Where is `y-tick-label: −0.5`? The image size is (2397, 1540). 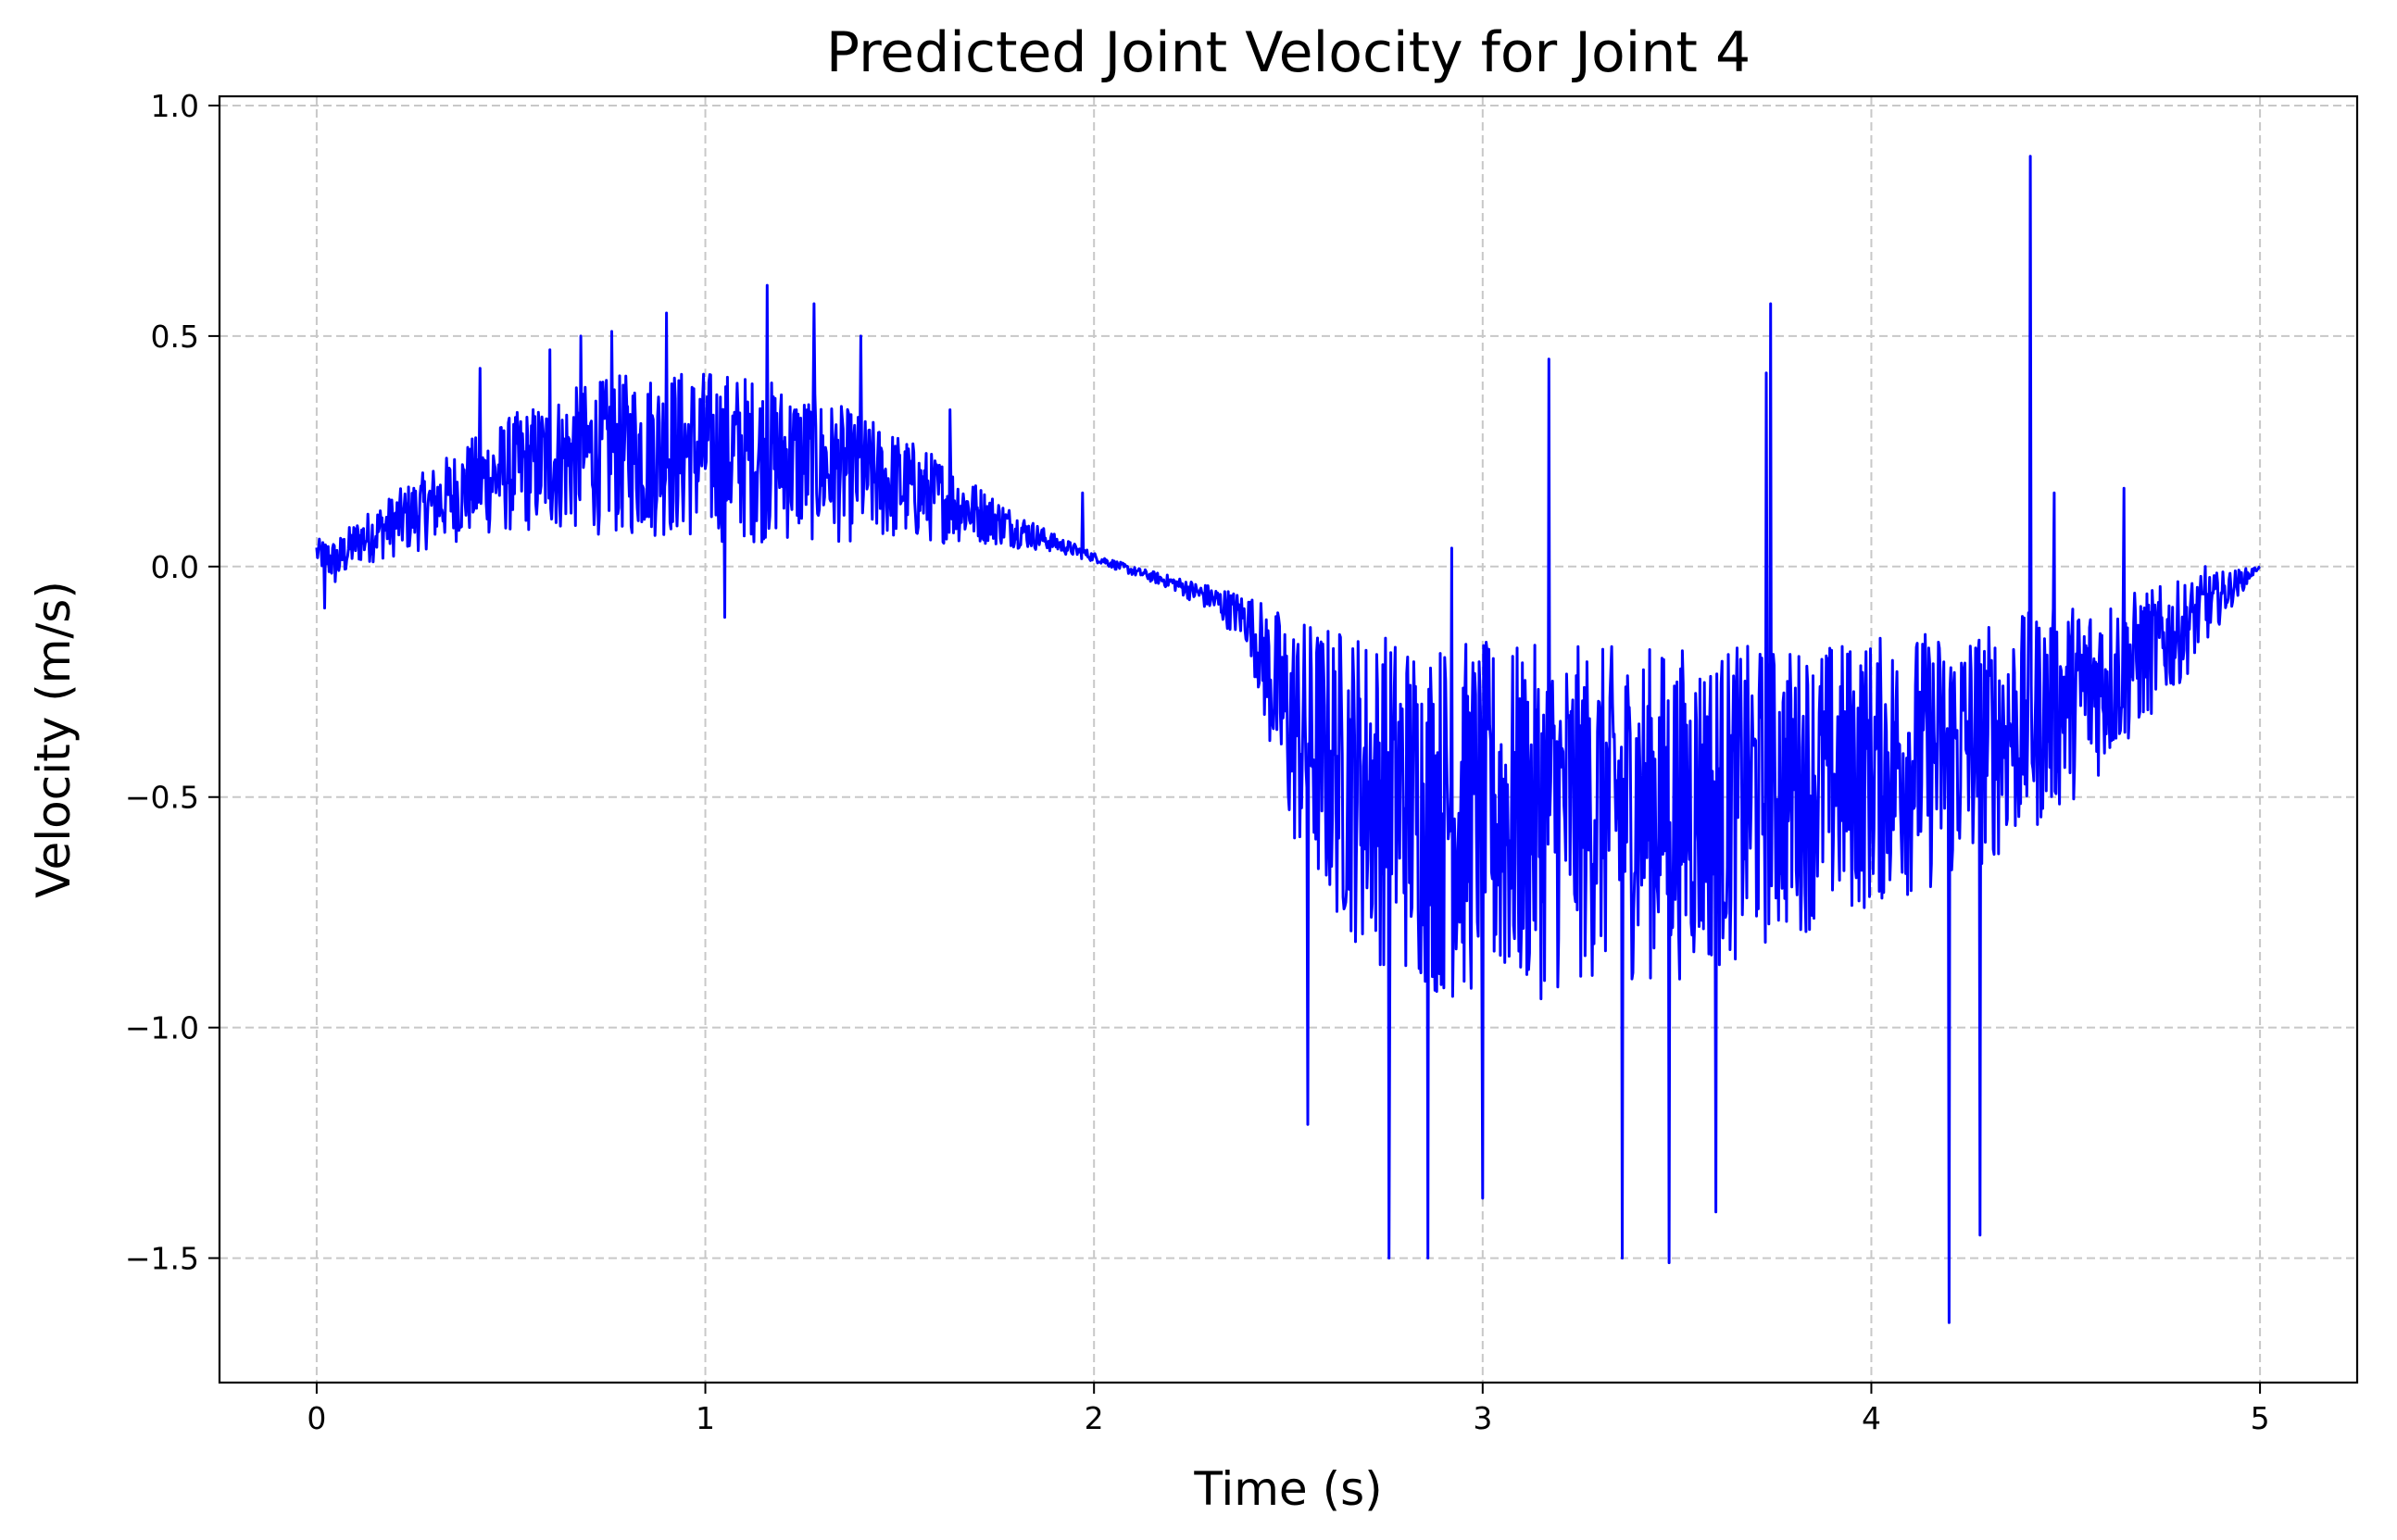 y-tick-label: −0.5 is located at coordinates (162, 798).